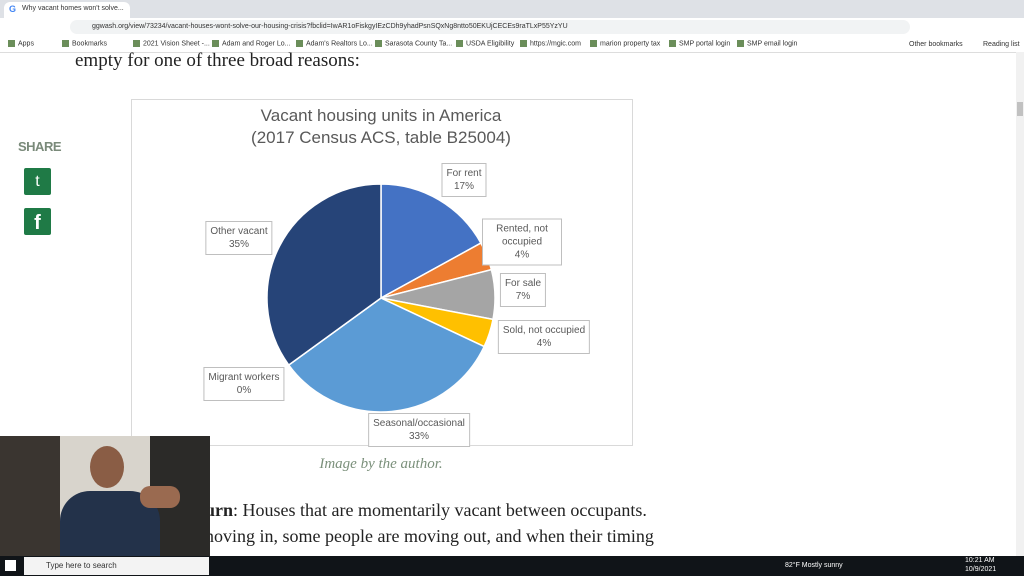 The height and width of the screenshot is (576, 1024). What do you see at coordinates (630, 44) in the screenshot?
I see `bookmark-label: marion property tax` at bounding box center [630, 44].